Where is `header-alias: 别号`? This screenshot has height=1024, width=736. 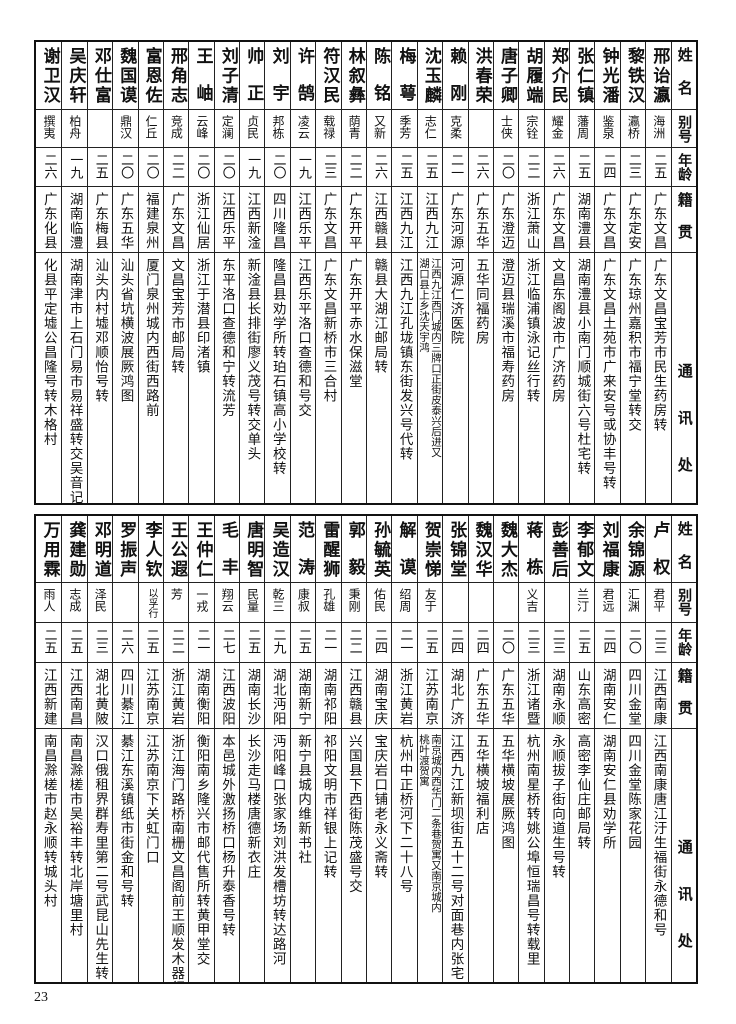 header-alias: 别号 is located at coordinates (683, 129).